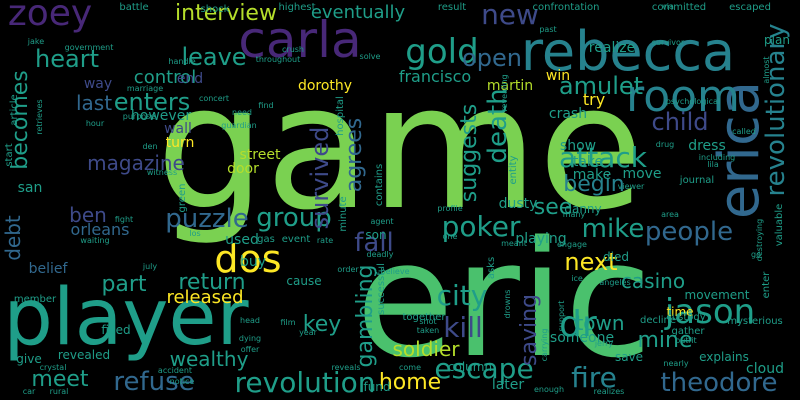  Describe the element at coordinates (48, 269) in the screenshot. I see `word-belief: belief` at that location.